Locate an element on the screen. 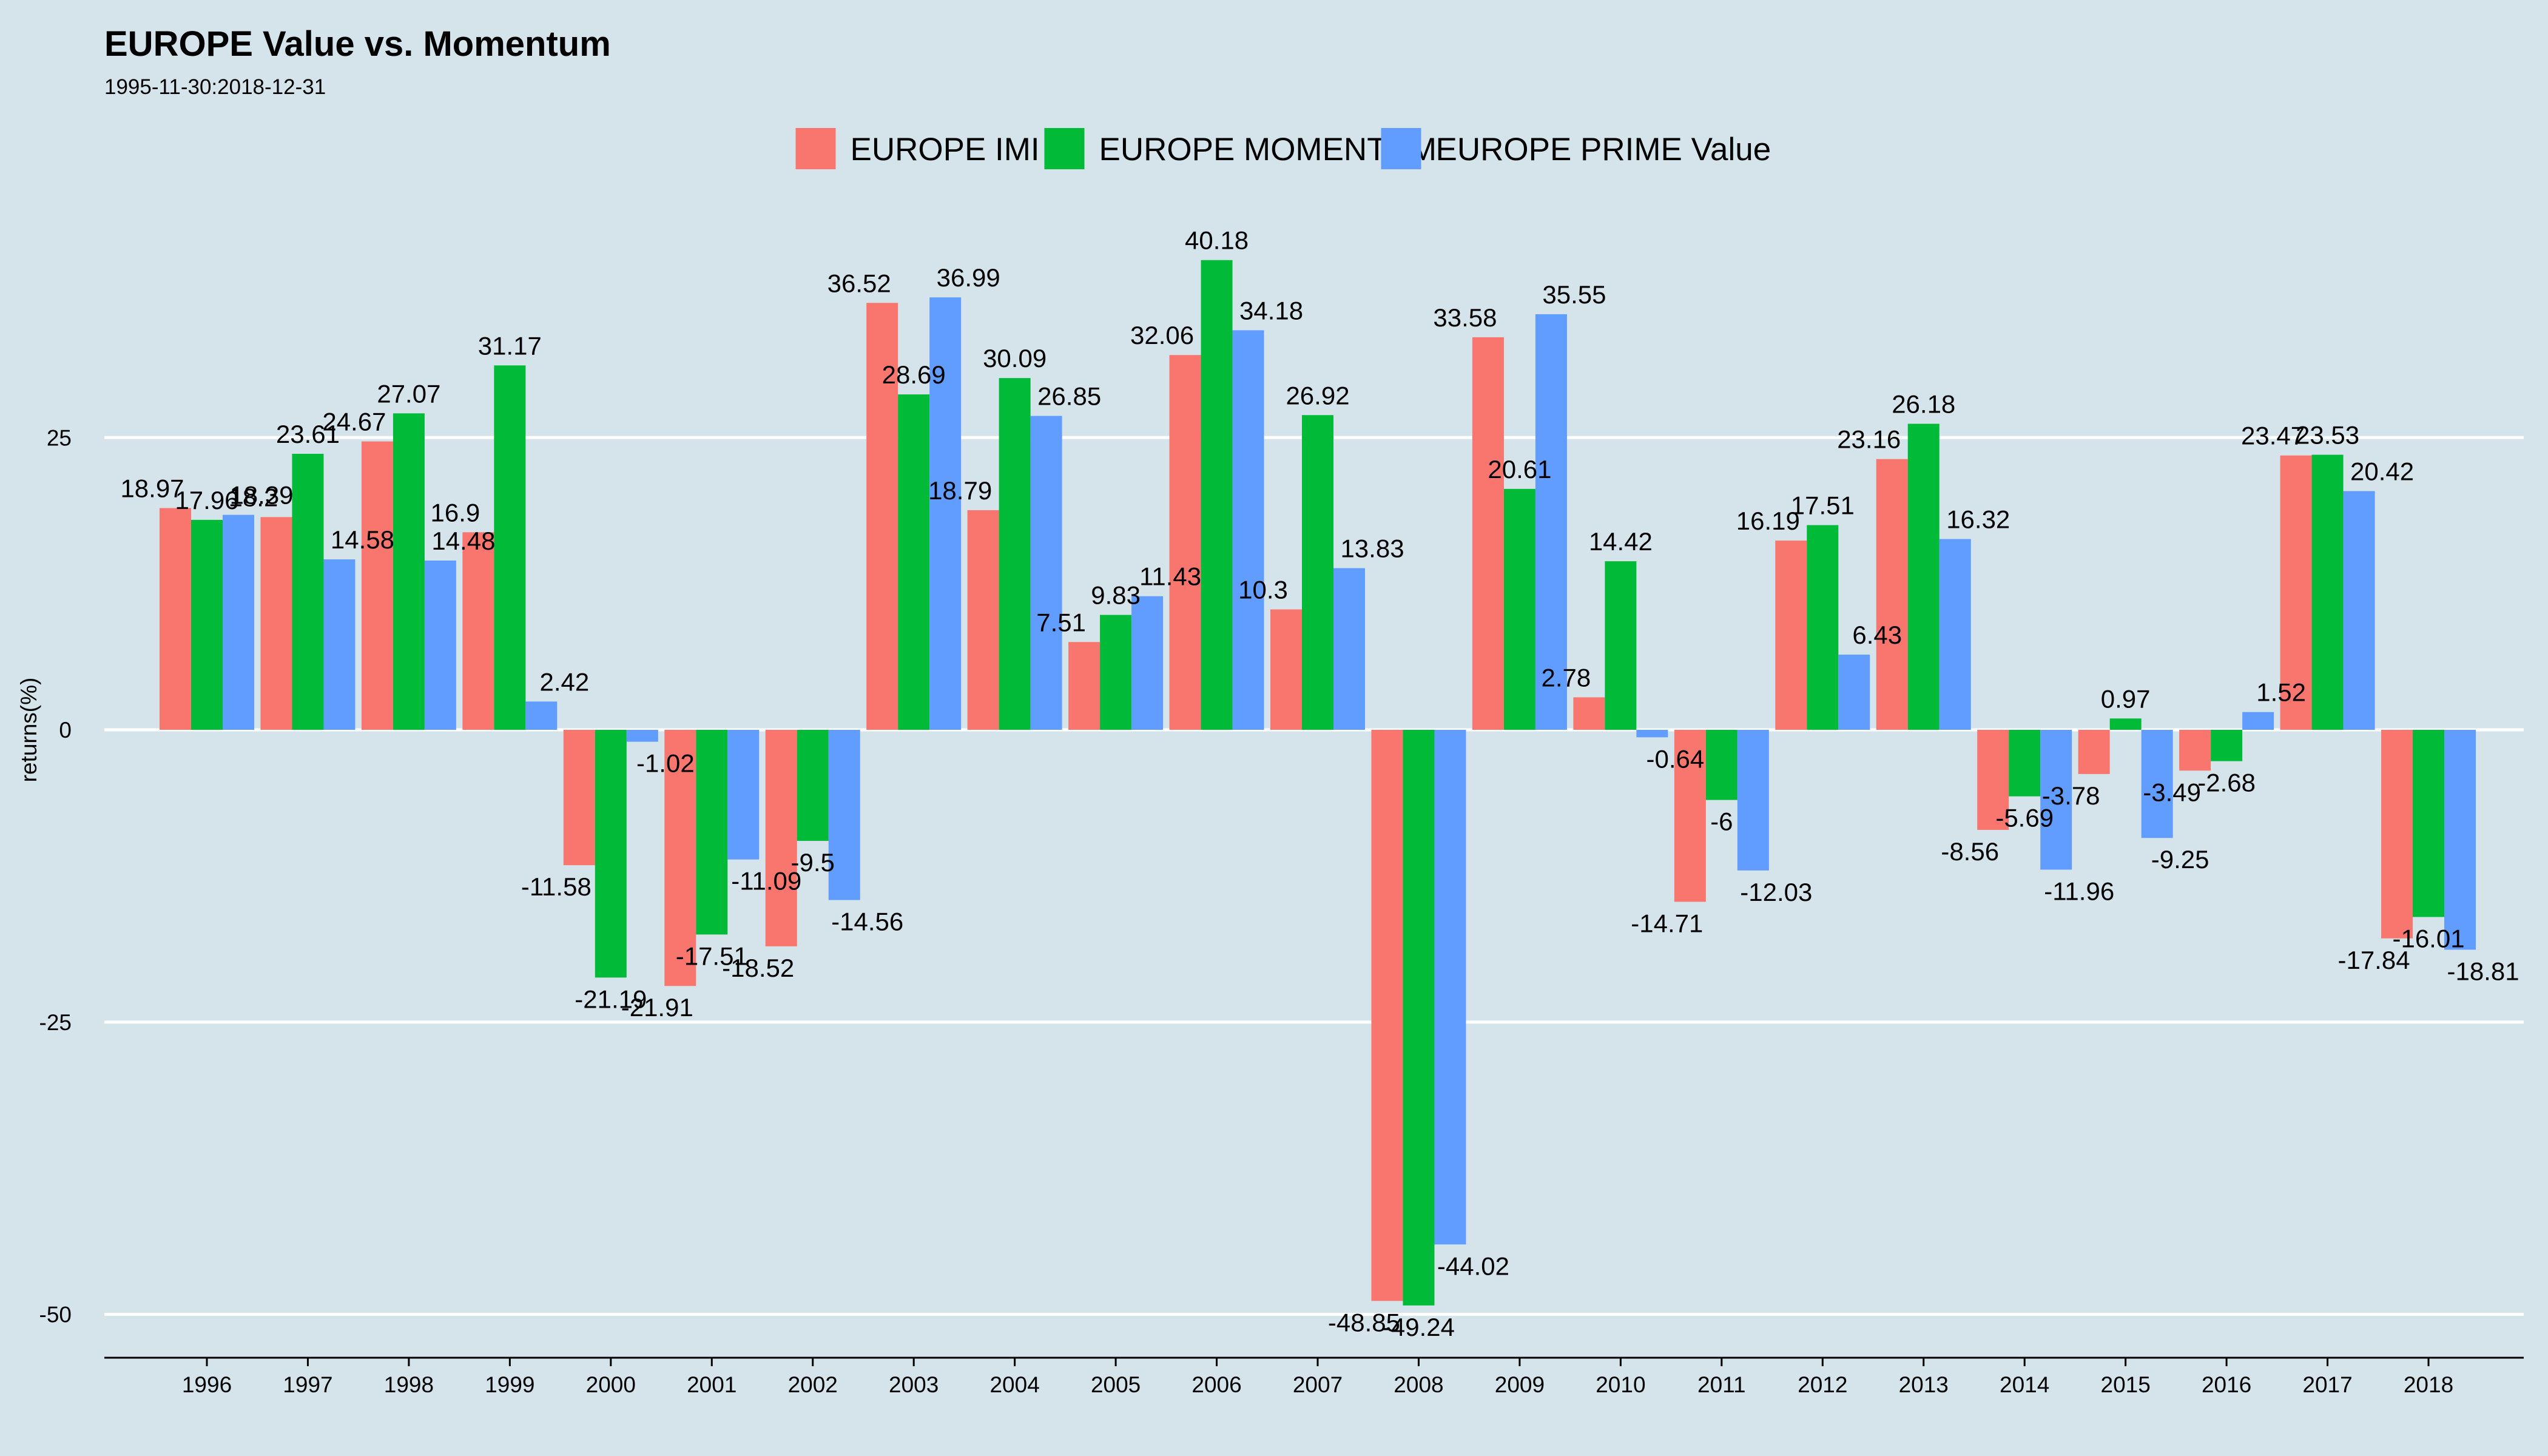  data-label: 40.18 is located at coordinates (1217, 240).